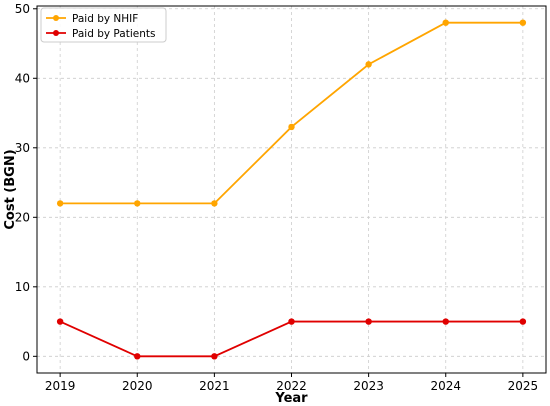 The image size is (550, 406). Describe the element at coordinates (214, 386) in the screenshot. I see `x-tick-label: 2021` at that location.